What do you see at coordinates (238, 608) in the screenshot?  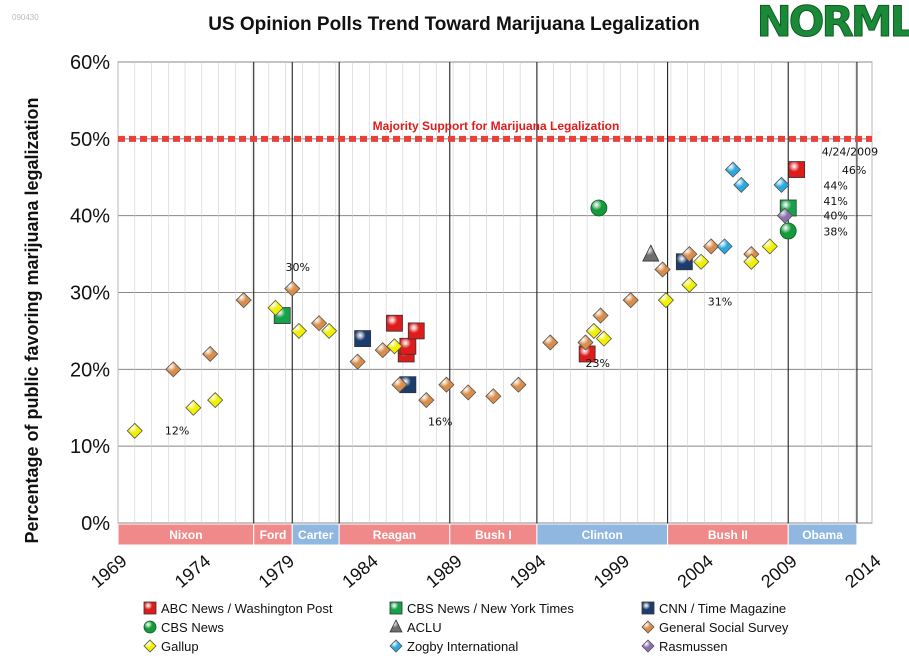 I see `legend-item-abc-news-washington-post: ABC News / Washington Post` at bounding box center [238, 608].